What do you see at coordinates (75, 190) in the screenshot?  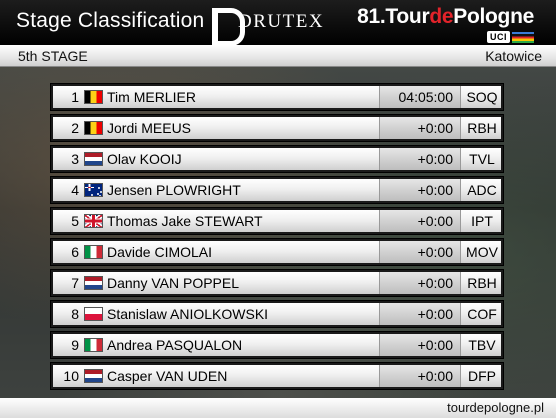 I see `rider-position: 4` at bounding box center [75, 190].